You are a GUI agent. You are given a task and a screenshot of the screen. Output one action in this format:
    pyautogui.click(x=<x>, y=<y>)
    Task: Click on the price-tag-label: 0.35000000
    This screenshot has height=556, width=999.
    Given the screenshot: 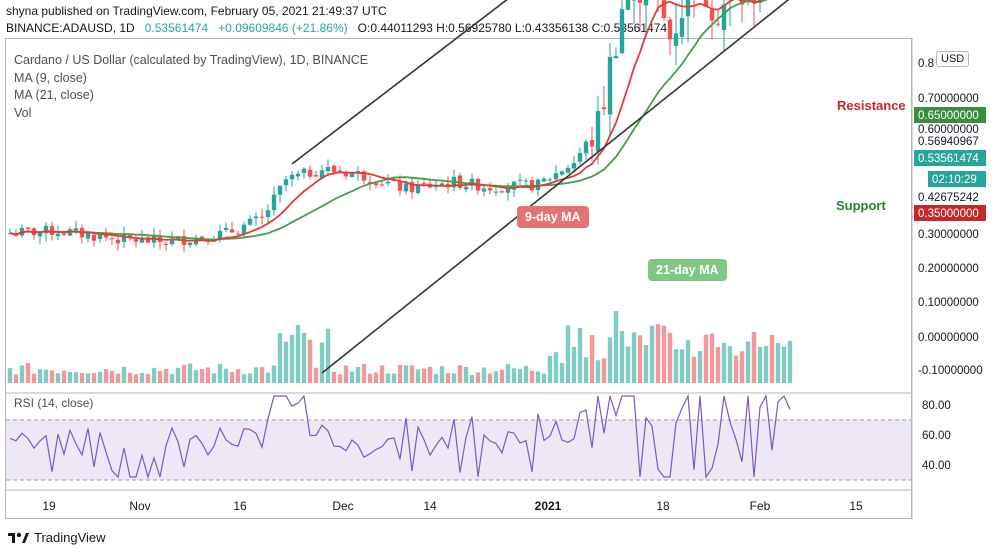 What is the action you would take?
    pyautogui.click(x=948, y=214)
    